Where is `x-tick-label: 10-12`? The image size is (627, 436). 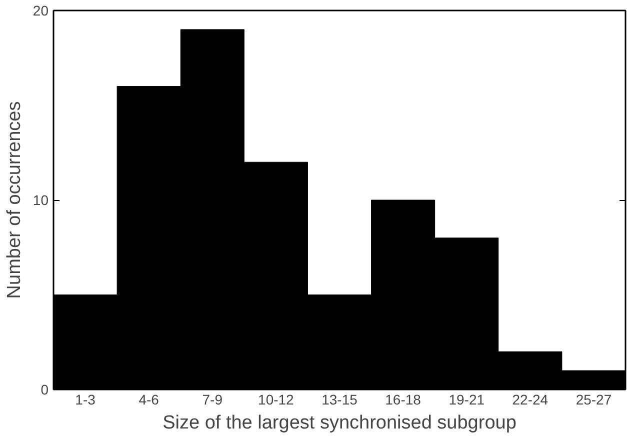
x-tick-label: 10-12 is located at coordinates (276, 400).